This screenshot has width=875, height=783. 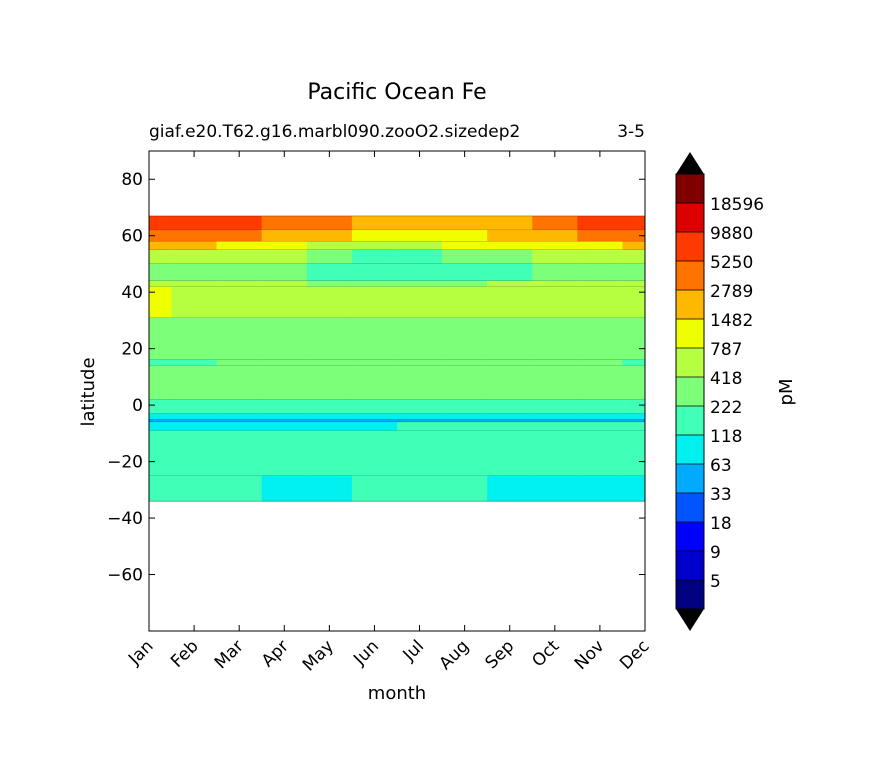 What do you see at coordinates (137, 406) in the screenshot?
I see `y-tick-label: 0` at bounding box center [137, 406].